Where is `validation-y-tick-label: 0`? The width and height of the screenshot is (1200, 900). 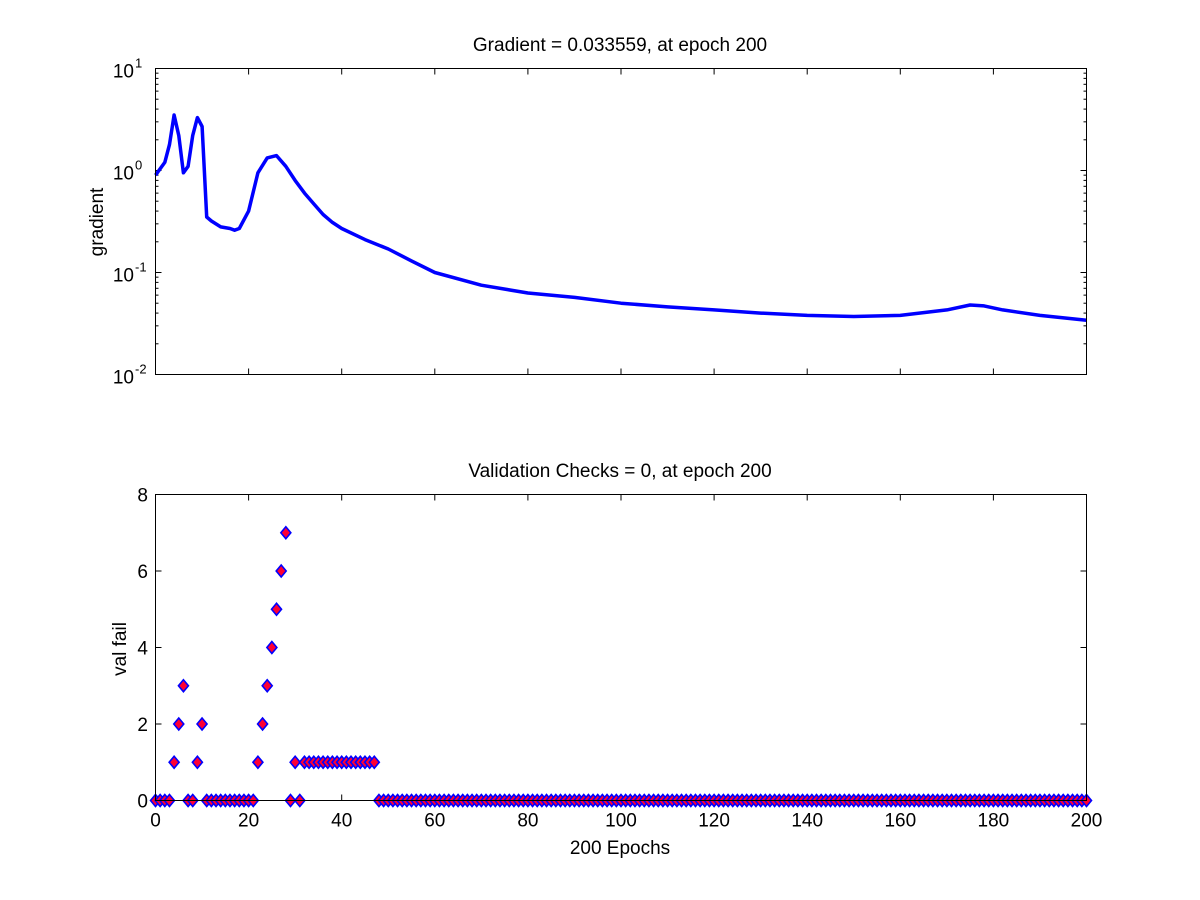 validation-y-tick-label: 0 is located at coordinates (142, 802).